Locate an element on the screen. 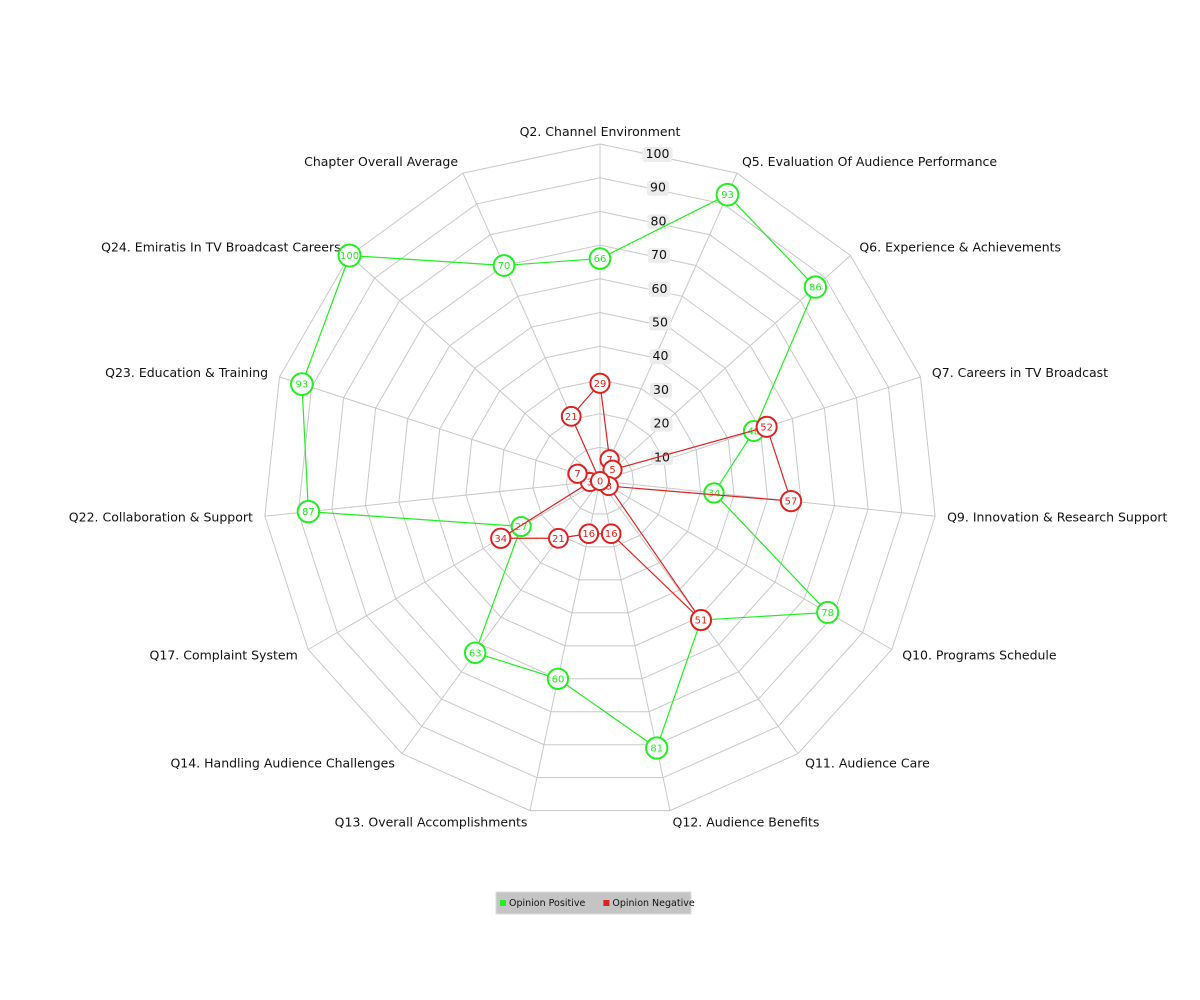 The width and height of the screenshot is (1200, 1000). data-label: 100 is located at coordinates (349, 256).